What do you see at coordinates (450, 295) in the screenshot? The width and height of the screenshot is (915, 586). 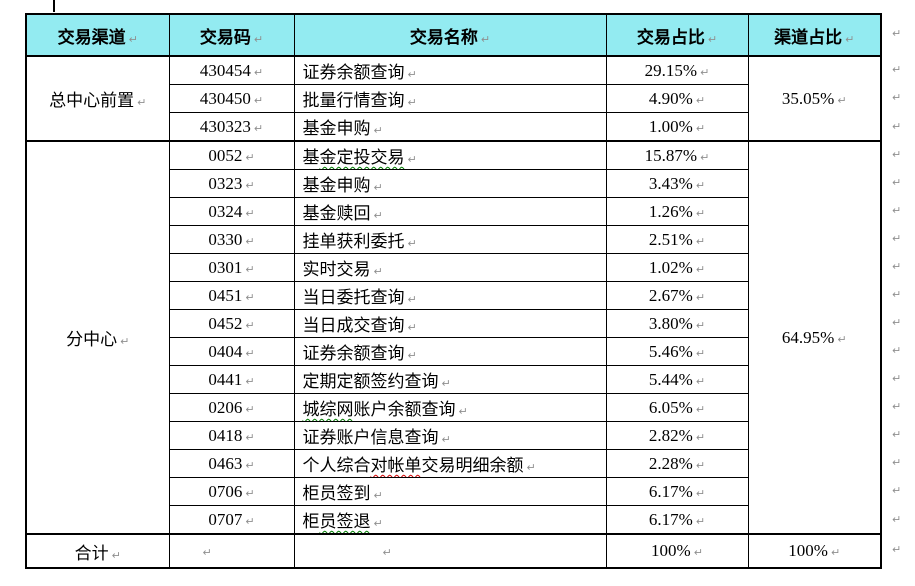 I see `cell-name: 当日委托查询 ↵` at bounding box center [450, 295].